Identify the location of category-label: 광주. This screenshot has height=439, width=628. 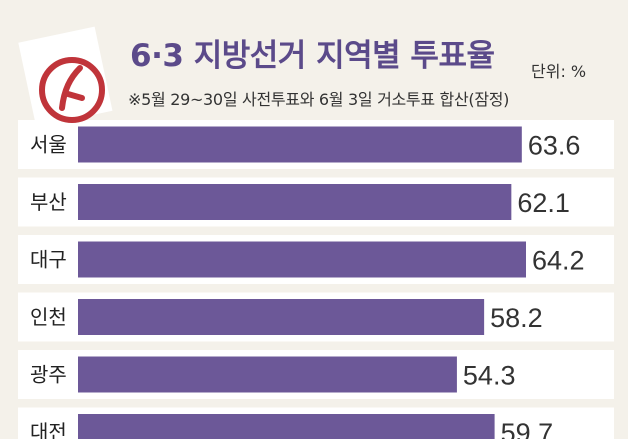
(48, 375).